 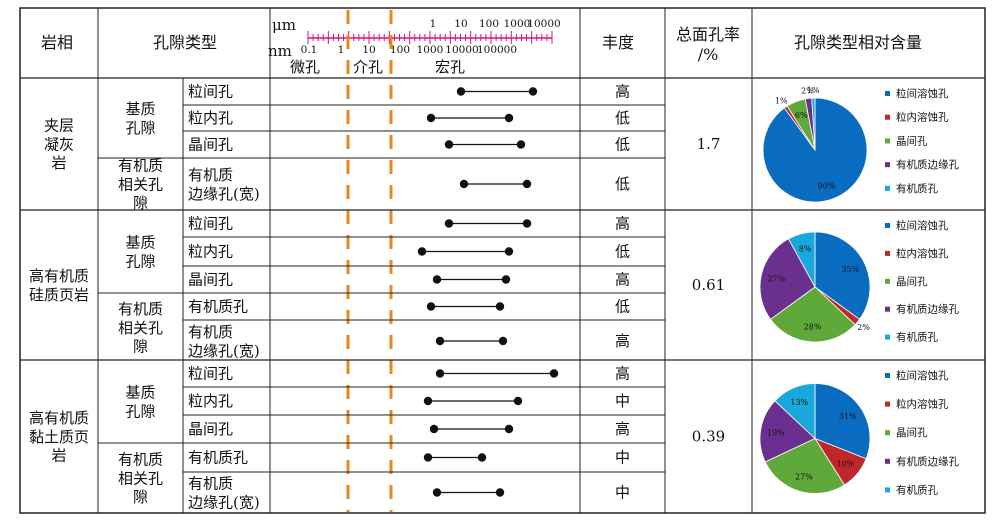 I want to click on pore-class-label: 宏孔, so click(x=450, y=67).